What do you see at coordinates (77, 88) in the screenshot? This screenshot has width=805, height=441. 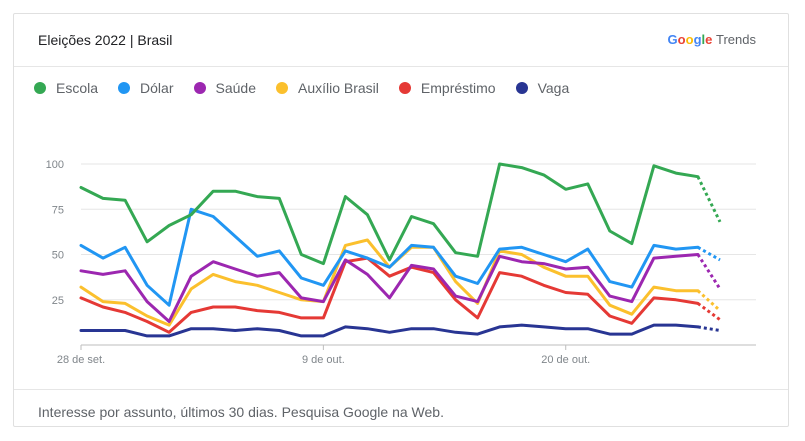 I see `legend-label: Escola` at bounding box center [77, 88].